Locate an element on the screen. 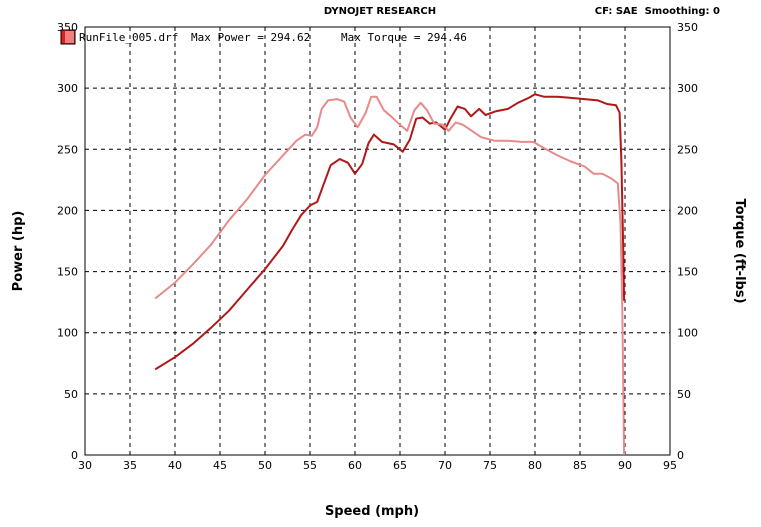 Image resolution: width=761 pixels, height=527 pixels. y-tick-label-right: 300 is located at coordinates (687, 88).